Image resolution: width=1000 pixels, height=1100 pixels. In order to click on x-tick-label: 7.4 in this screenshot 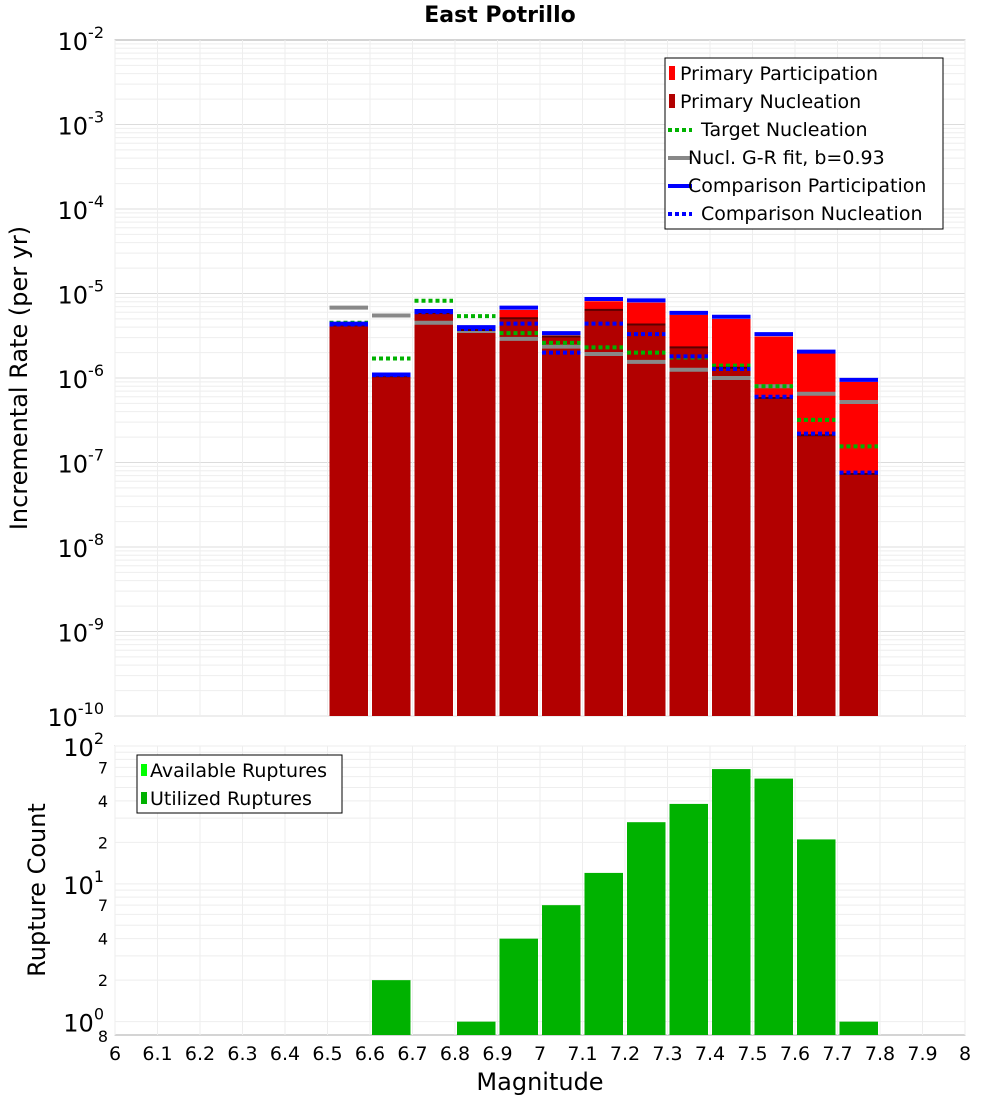, I will do `click(710, 1054)`.